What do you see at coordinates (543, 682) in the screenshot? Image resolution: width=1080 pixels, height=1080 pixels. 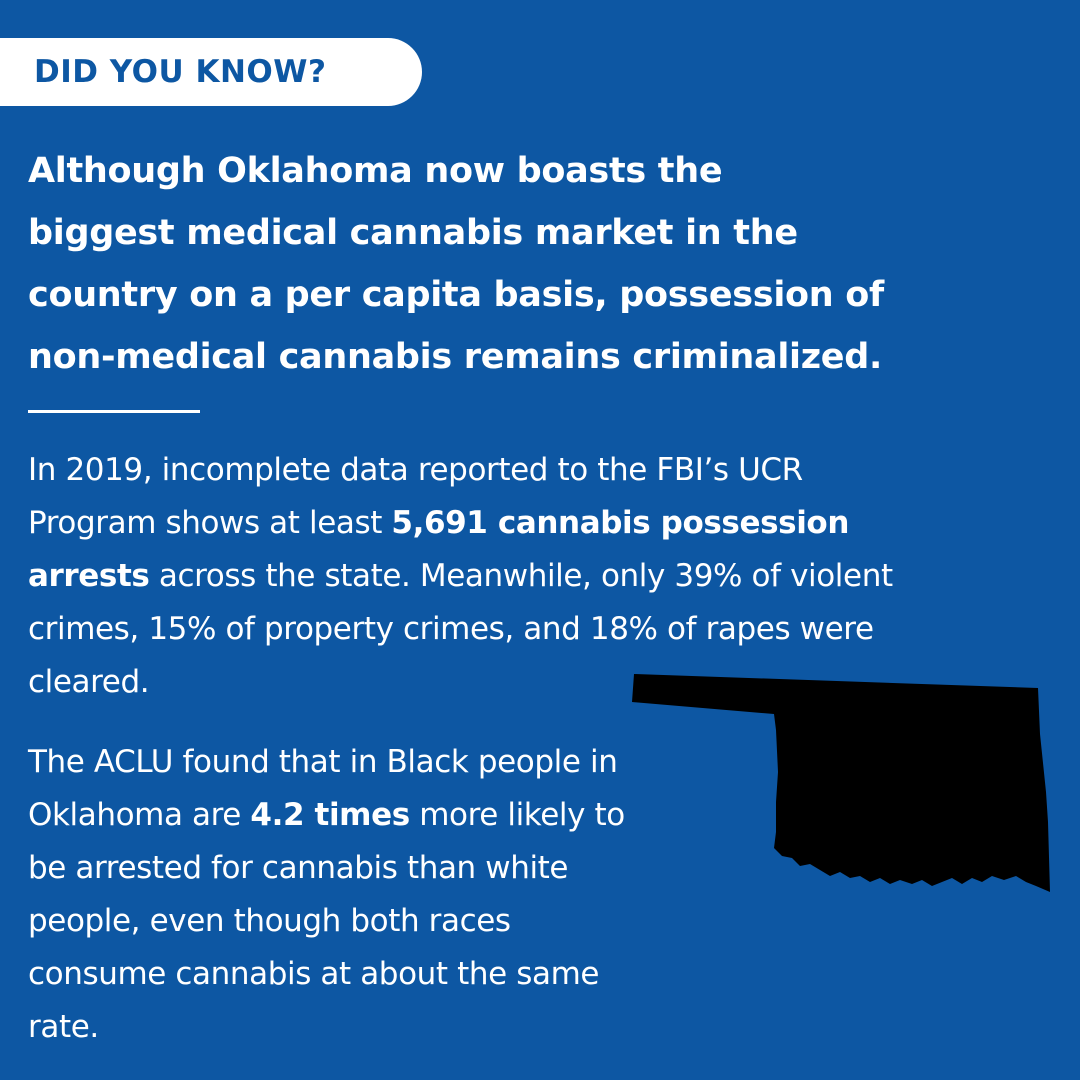 I see `paragraph-line: cleared.` at bounding box center [543, 682].